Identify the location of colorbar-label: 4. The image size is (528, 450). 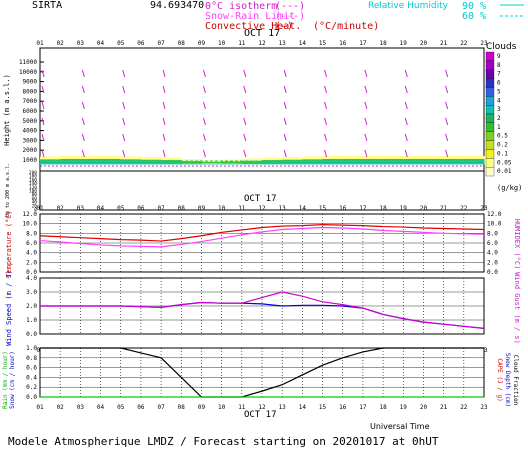
(499, 100).